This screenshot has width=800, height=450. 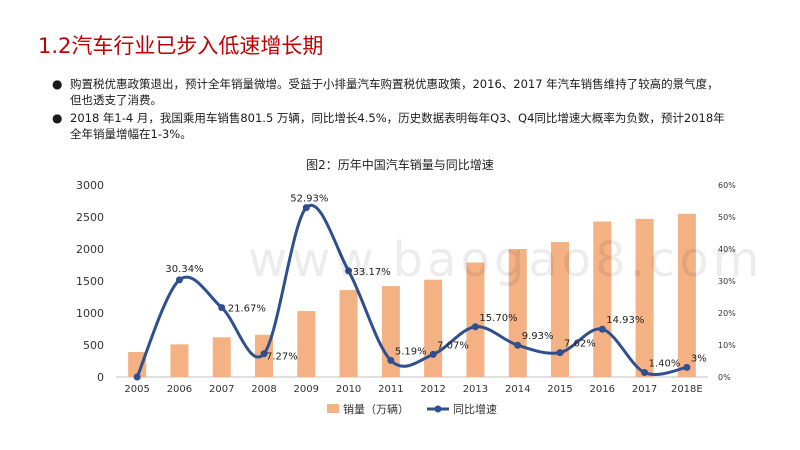 What do you see at coordinates (438, 409) in the screenshot?
I see `legend-line-marker` at bounding box center [438, 409].